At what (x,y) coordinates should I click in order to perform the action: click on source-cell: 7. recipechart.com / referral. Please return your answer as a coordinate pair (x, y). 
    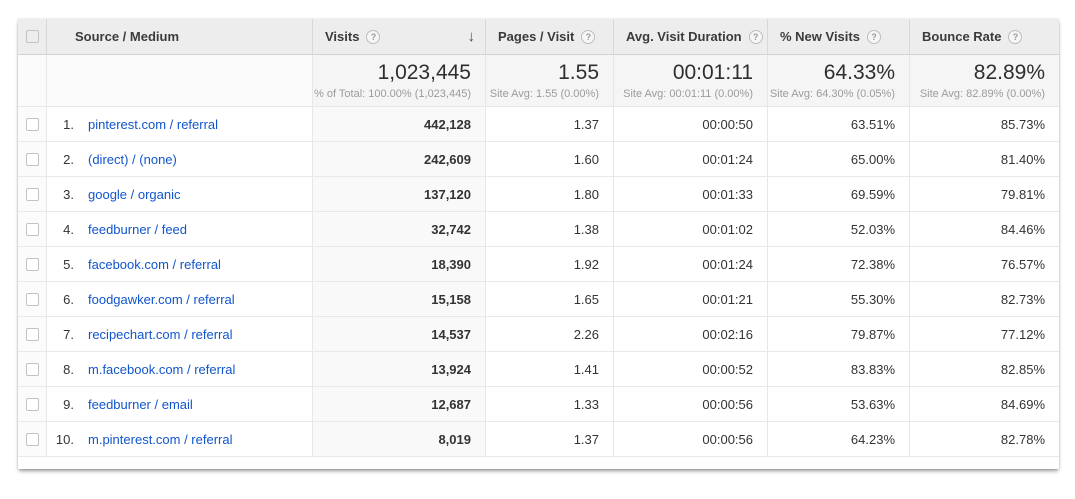
    Looking at the image, I should click on (180, 334).